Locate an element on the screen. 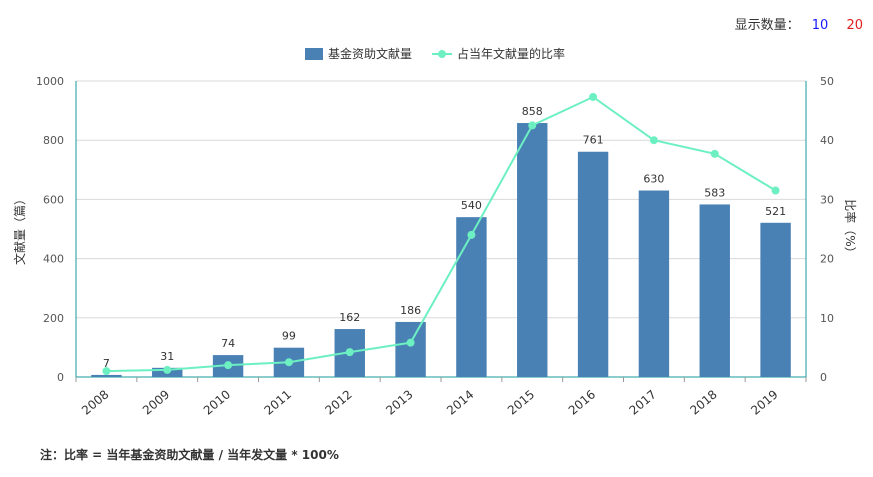 The width and height of the screenshot is (873, 477). x-tick-label: 2010 is located at coordinates (217, 402).